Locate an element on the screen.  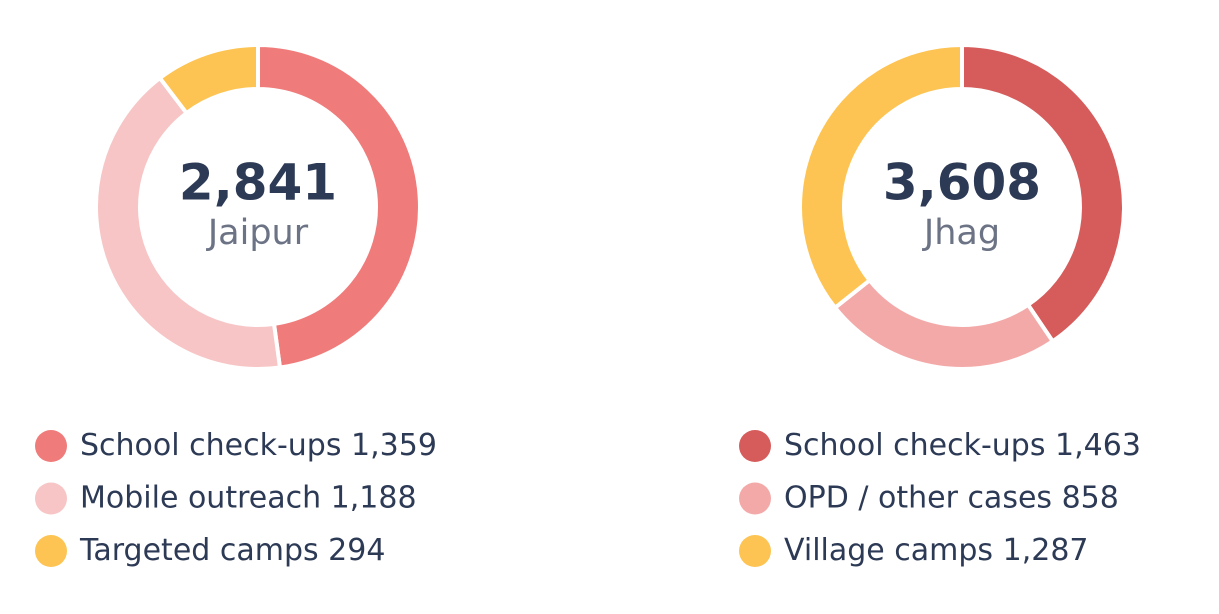
legend-category: Mobile outreach is located at coordinates (200, 497).